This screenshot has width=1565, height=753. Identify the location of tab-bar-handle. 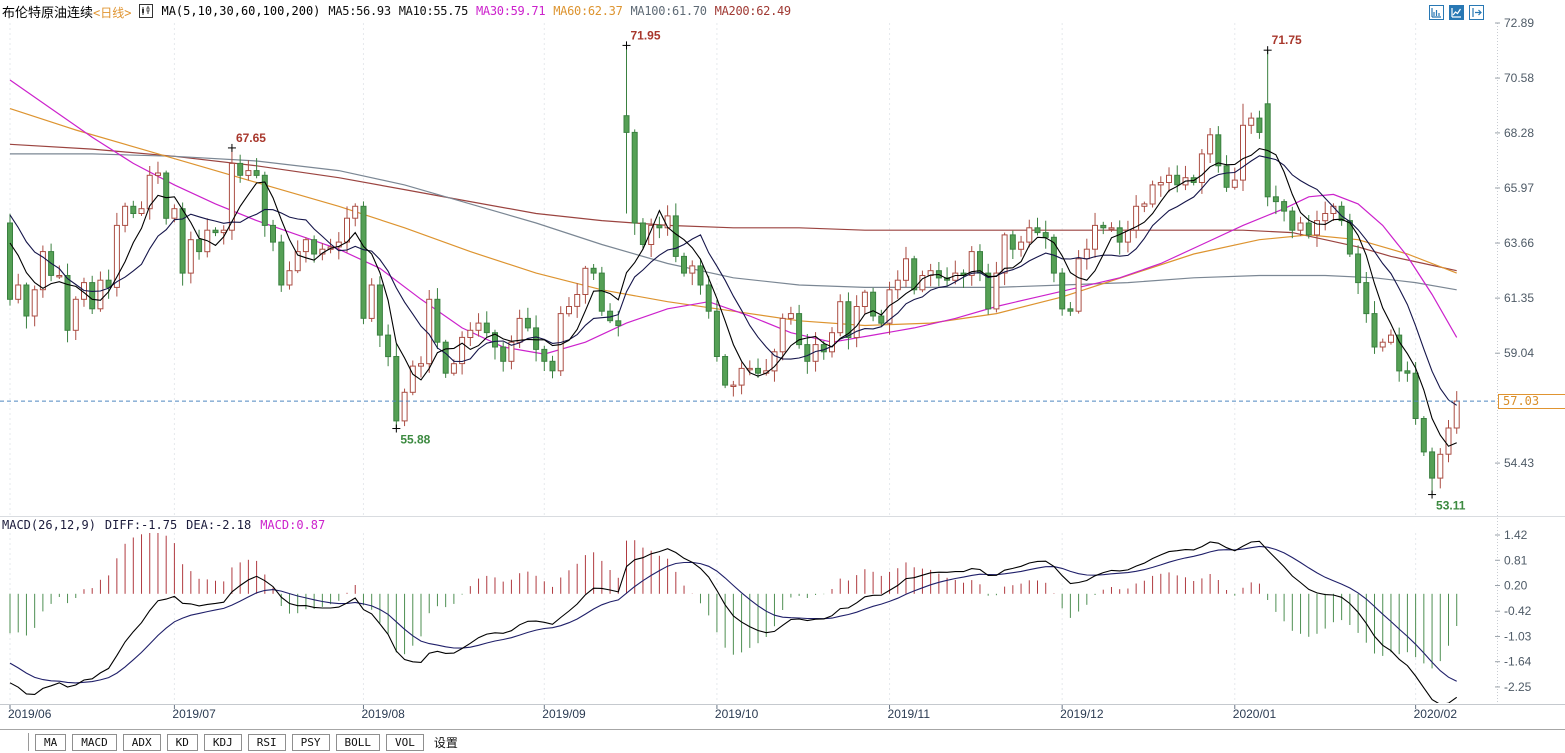
(14, 742).